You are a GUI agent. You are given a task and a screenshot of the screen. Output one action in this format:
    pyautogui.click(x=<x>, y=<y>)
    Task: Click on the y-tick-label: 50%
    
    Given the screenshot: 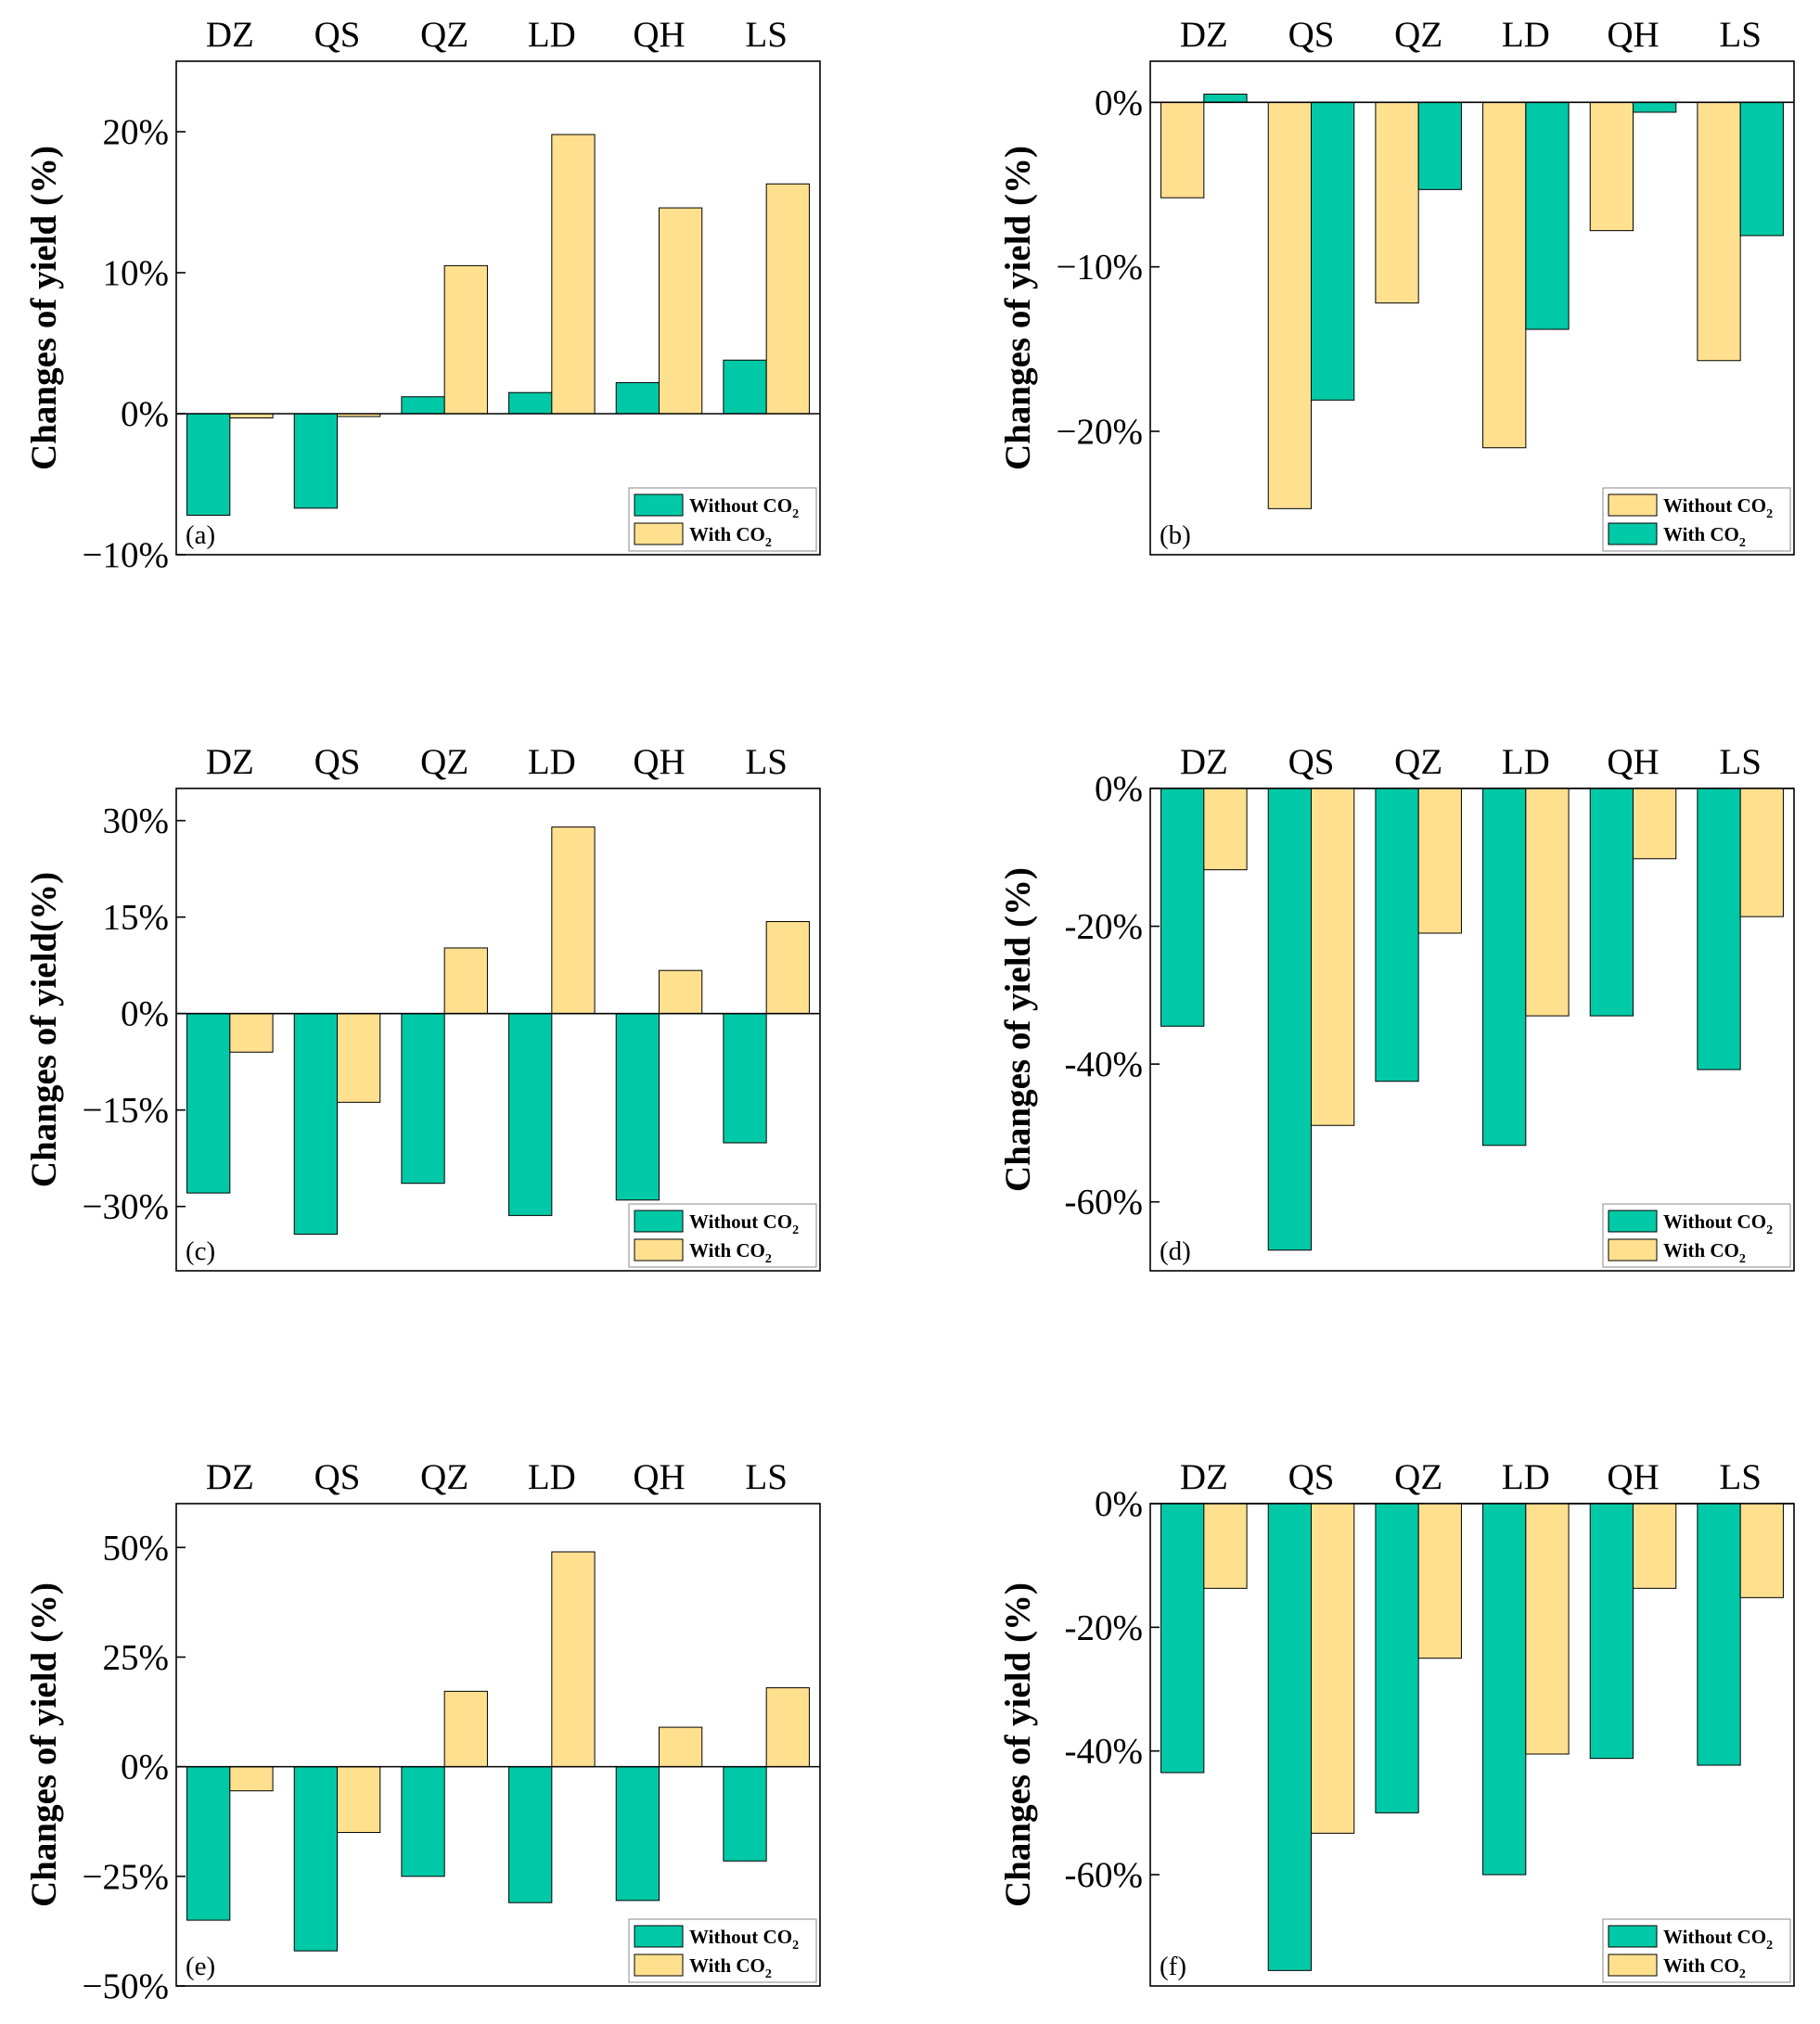 What is the action you would take?
    pyautogui.click(x=136, y=1548)
    